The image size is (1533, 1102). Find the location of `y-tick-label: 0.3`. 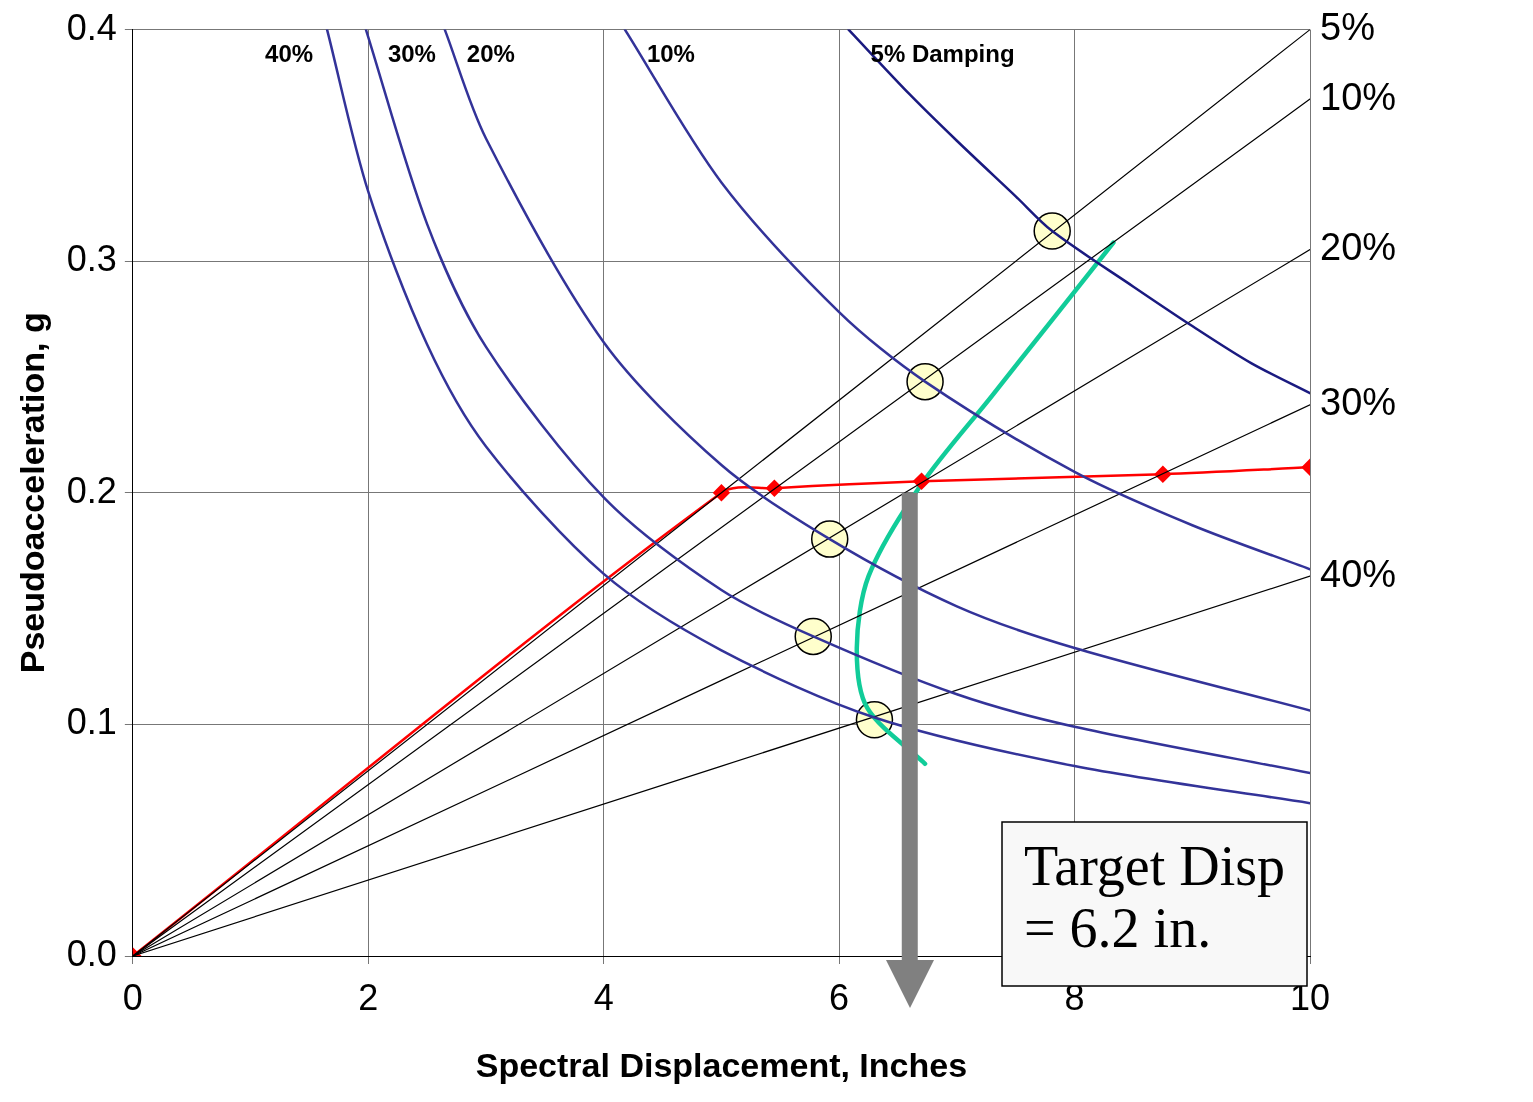

y-tick-label: 0.3 is located at coordinates (91, 259).